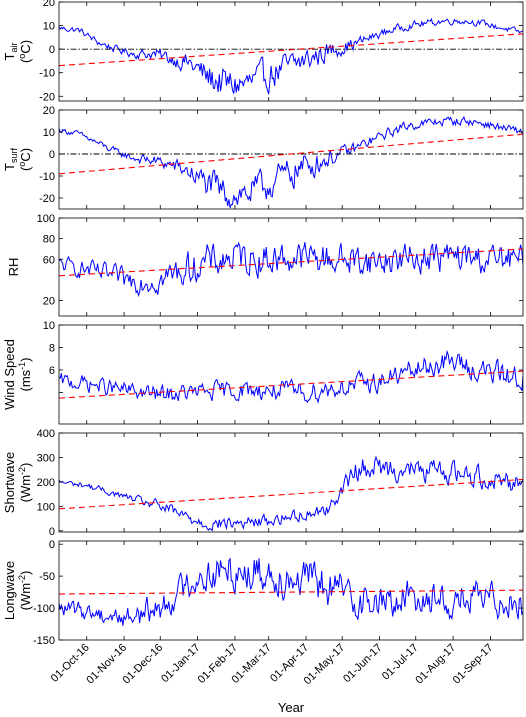  Describe the element at coordinates (46, 434) in the screenshot. I see `y-tick-label: 400` at that location.